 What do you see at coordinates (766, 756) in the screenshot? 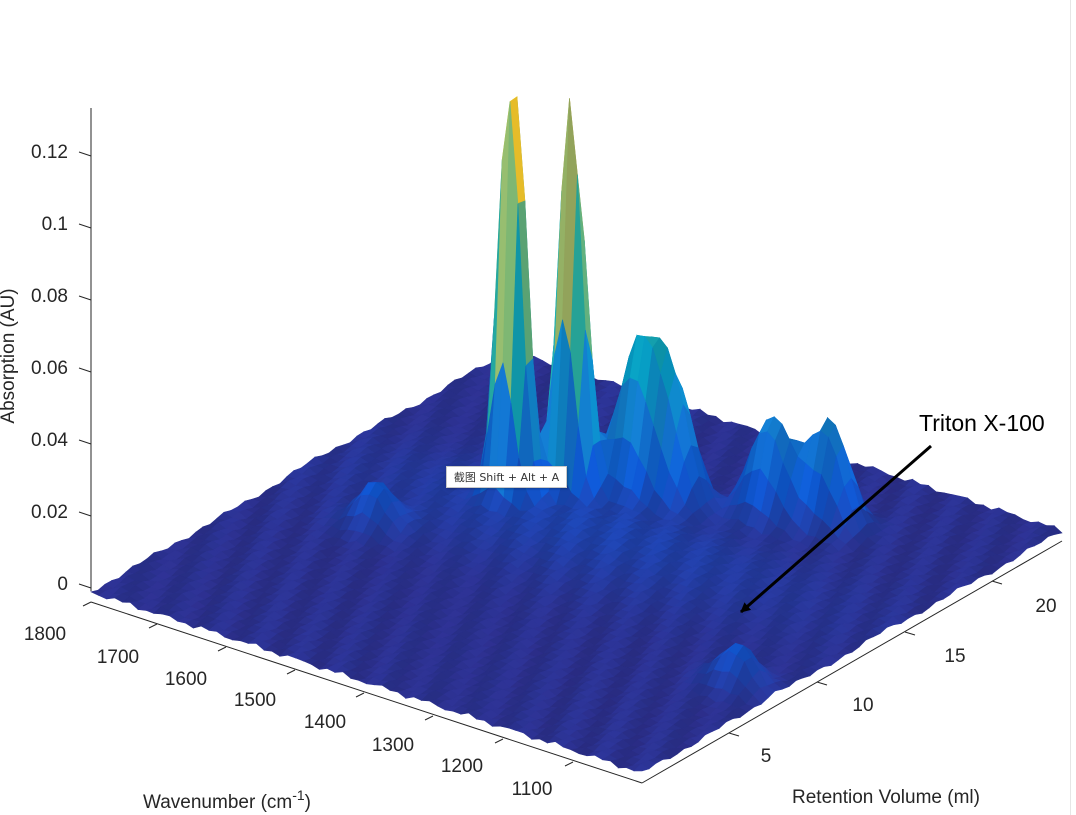
I see `y-tick-label: 5` at bounding box center [766, 756].